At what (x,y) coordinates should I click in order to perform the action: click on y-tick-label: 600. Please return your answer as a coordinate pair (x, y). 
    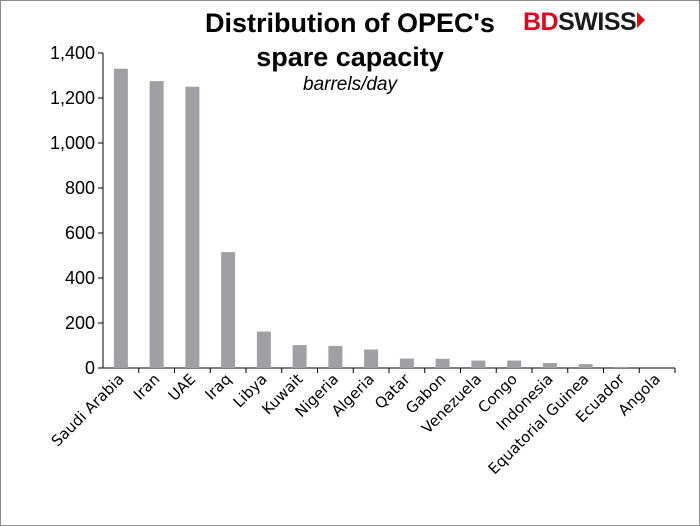
    Looking at the image, I should click on (80, 233).